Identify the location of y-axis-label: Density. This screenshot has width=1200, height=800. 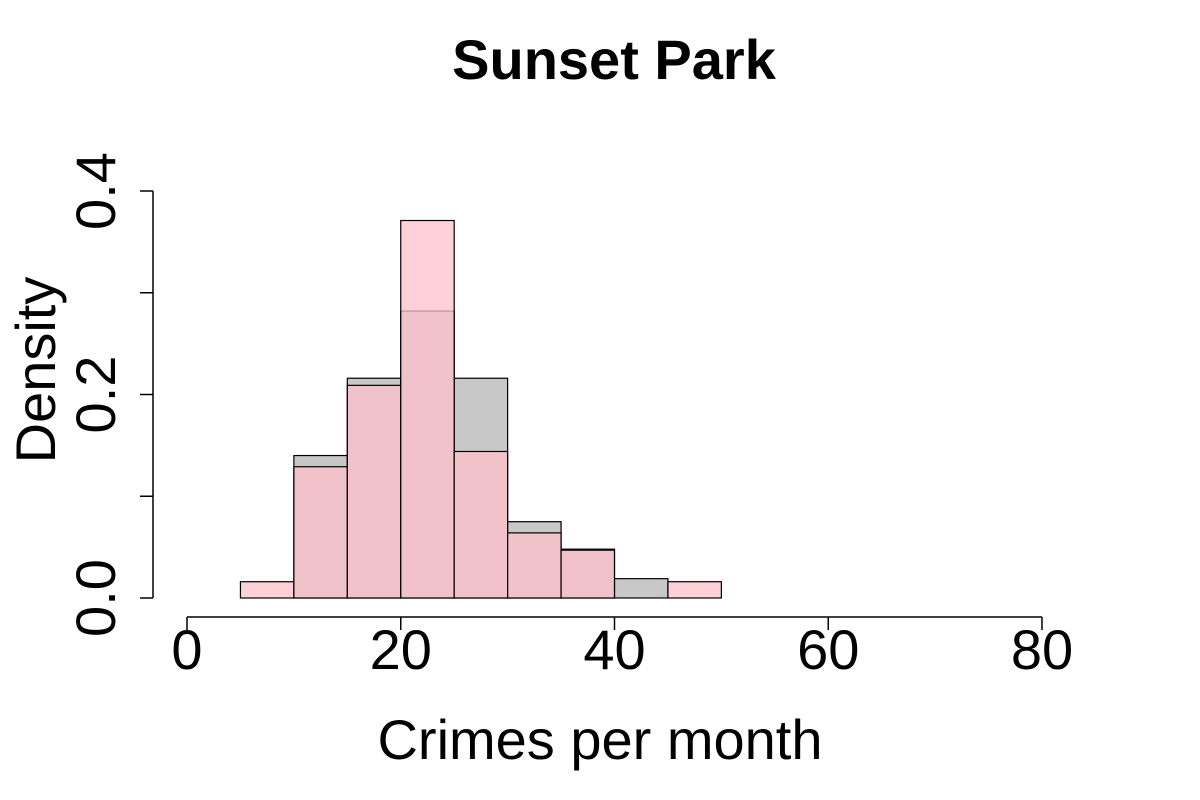
(35, 370).